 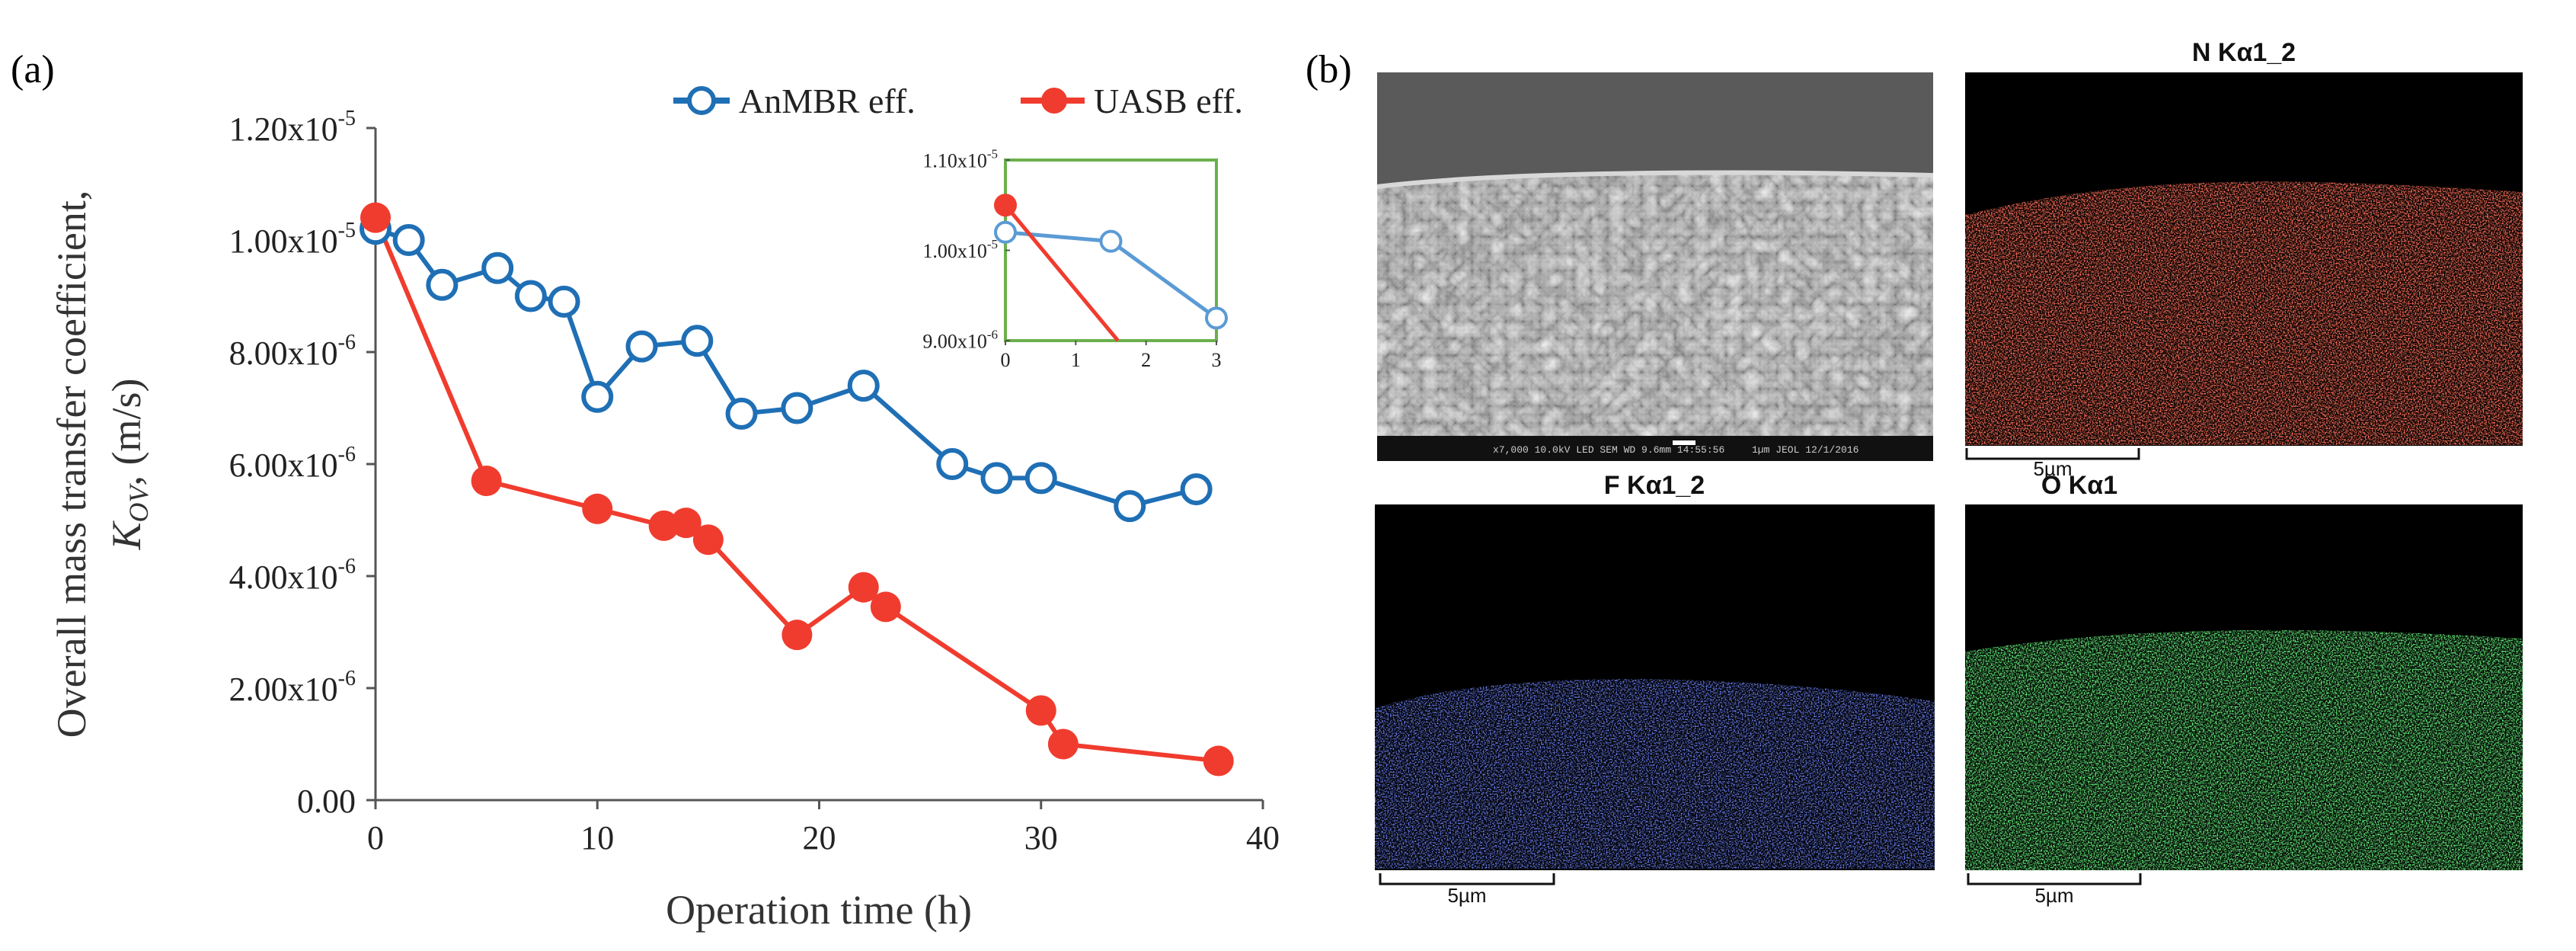 What do you see at coordinates (960, 159) in the screenshot?
I see `y-tick-label: 1.10x10⁻⁵` at bounding box center [960, 159].